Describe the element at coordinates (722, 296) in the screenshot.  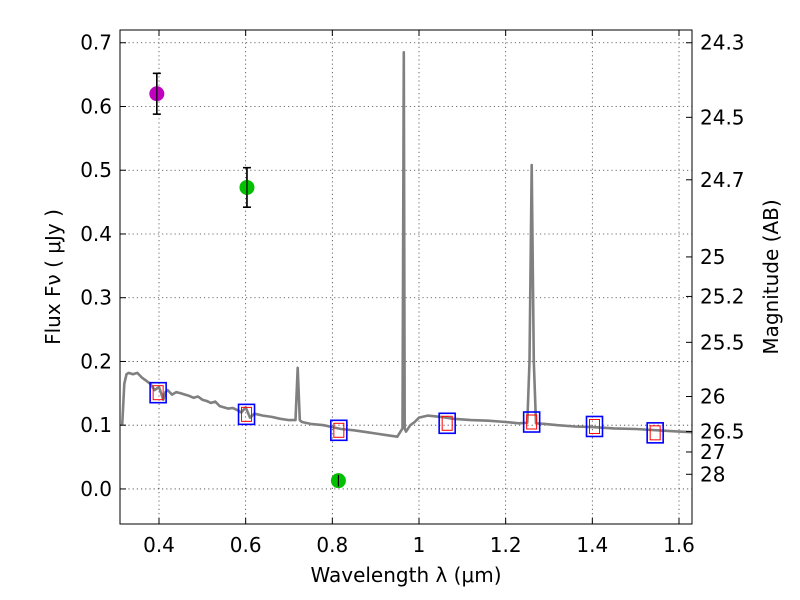
I see `y2-tick-label: 25.2` at that location.